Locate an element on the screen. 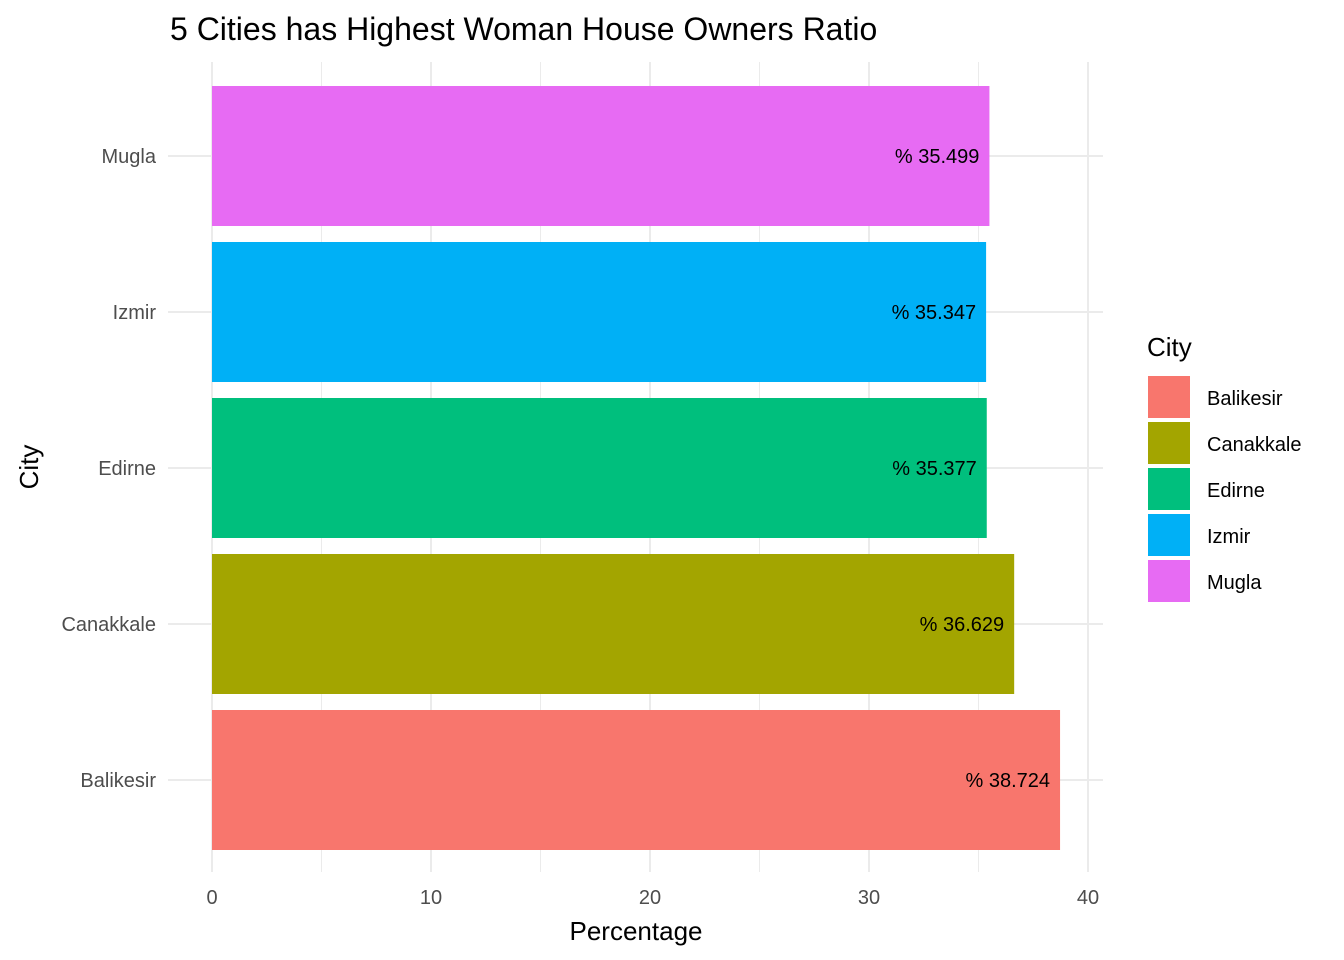  bar-canakkale is located at coordinates (613, 624).